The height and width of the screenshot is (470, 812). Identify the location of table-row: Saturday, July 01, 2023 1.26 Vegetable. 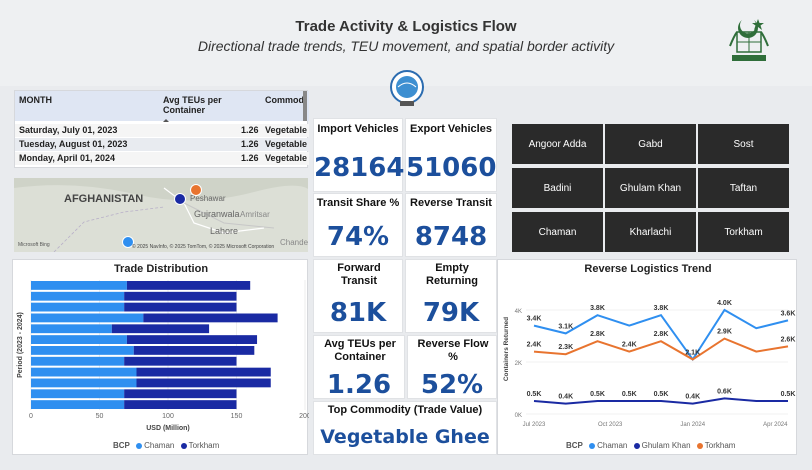
(162, 130).